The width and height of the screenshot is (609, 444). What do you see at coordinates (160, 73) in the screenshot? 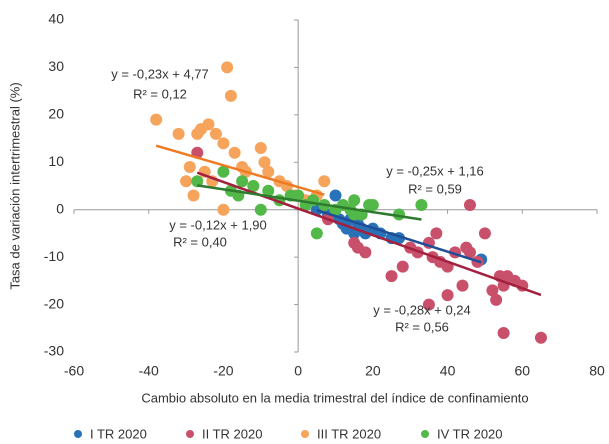
I see `trend-equation: y = -0,23x + 4,77` at bounding box center [160, 73].